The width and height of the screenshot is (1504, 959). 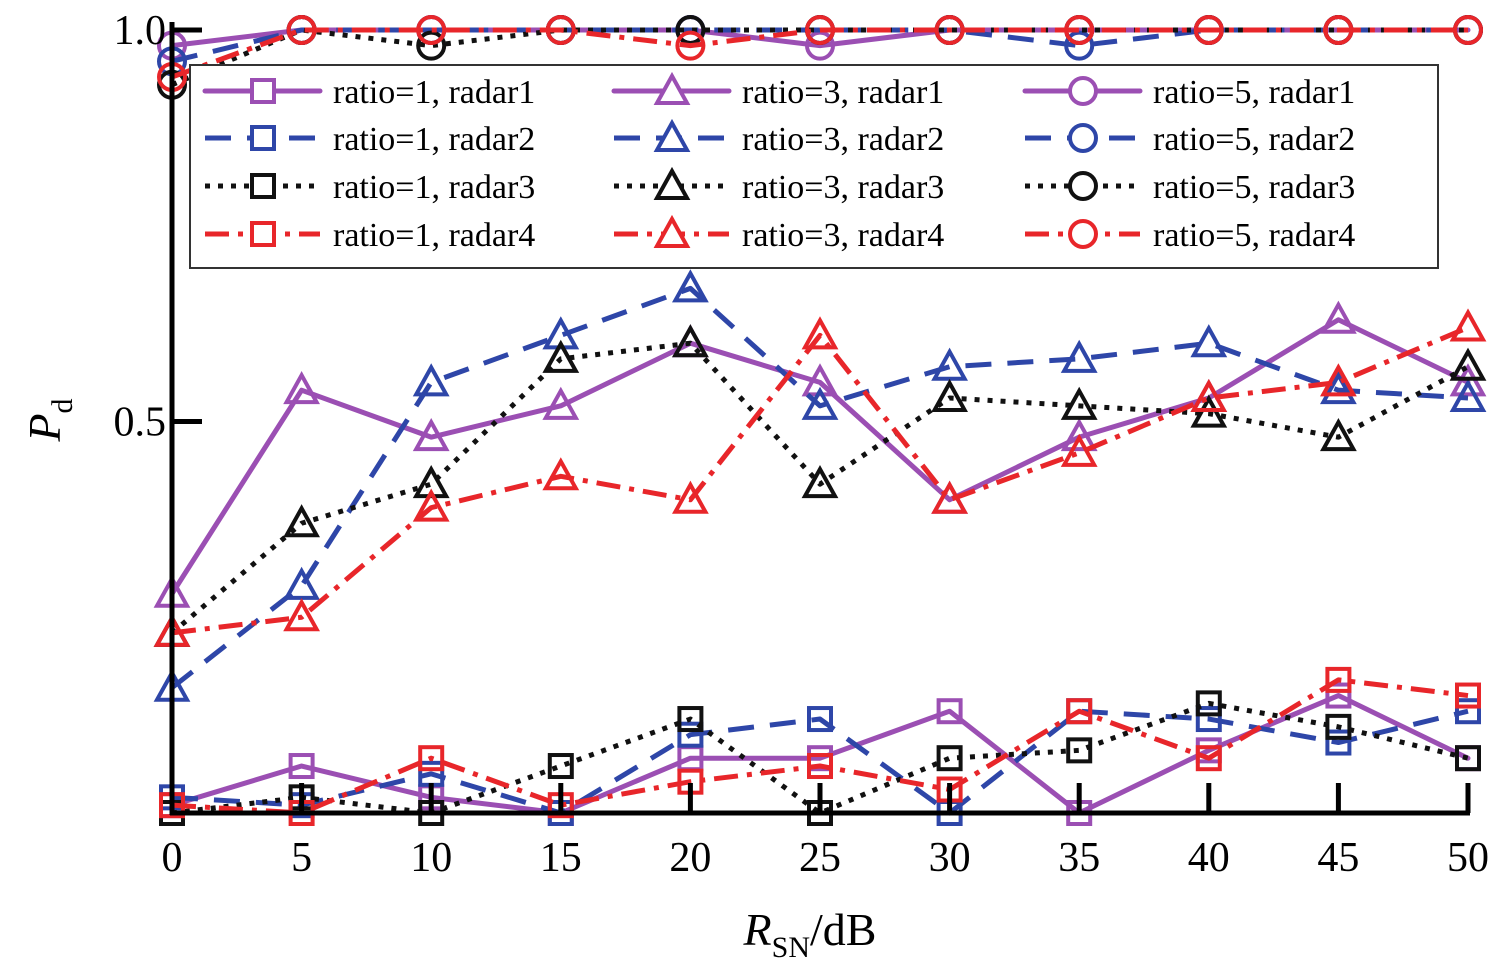 I want to click on legend-entry: ratio=3, radar1, so click(x=777, y=91).